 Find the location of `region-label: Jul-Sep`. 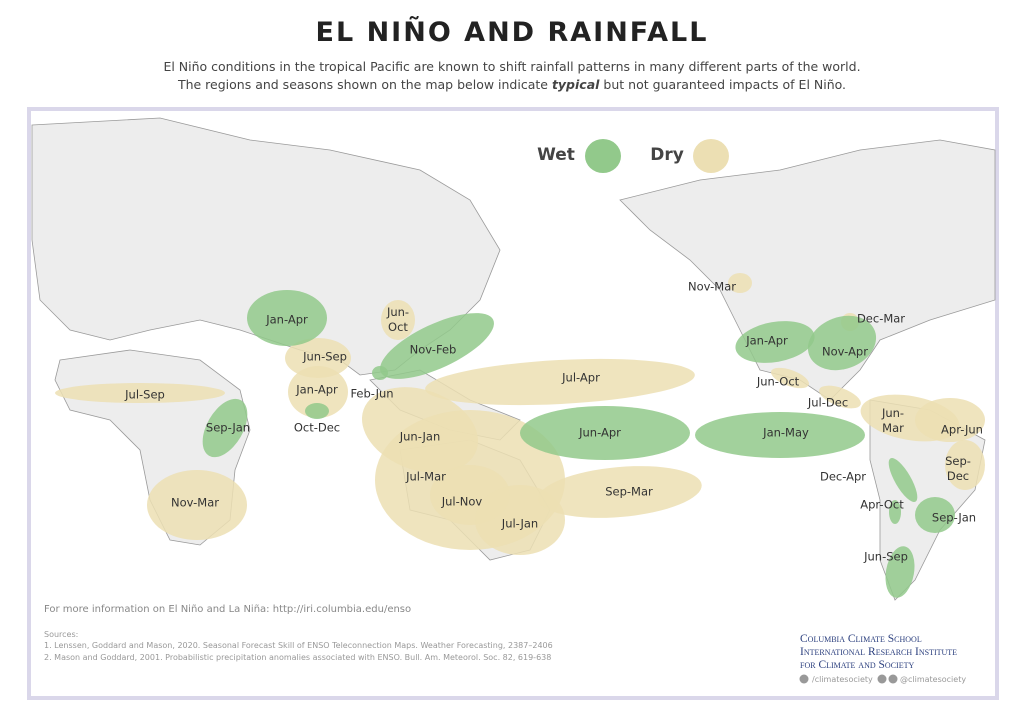

region-label: Jul-Sep is located at coordinates (144, 395).